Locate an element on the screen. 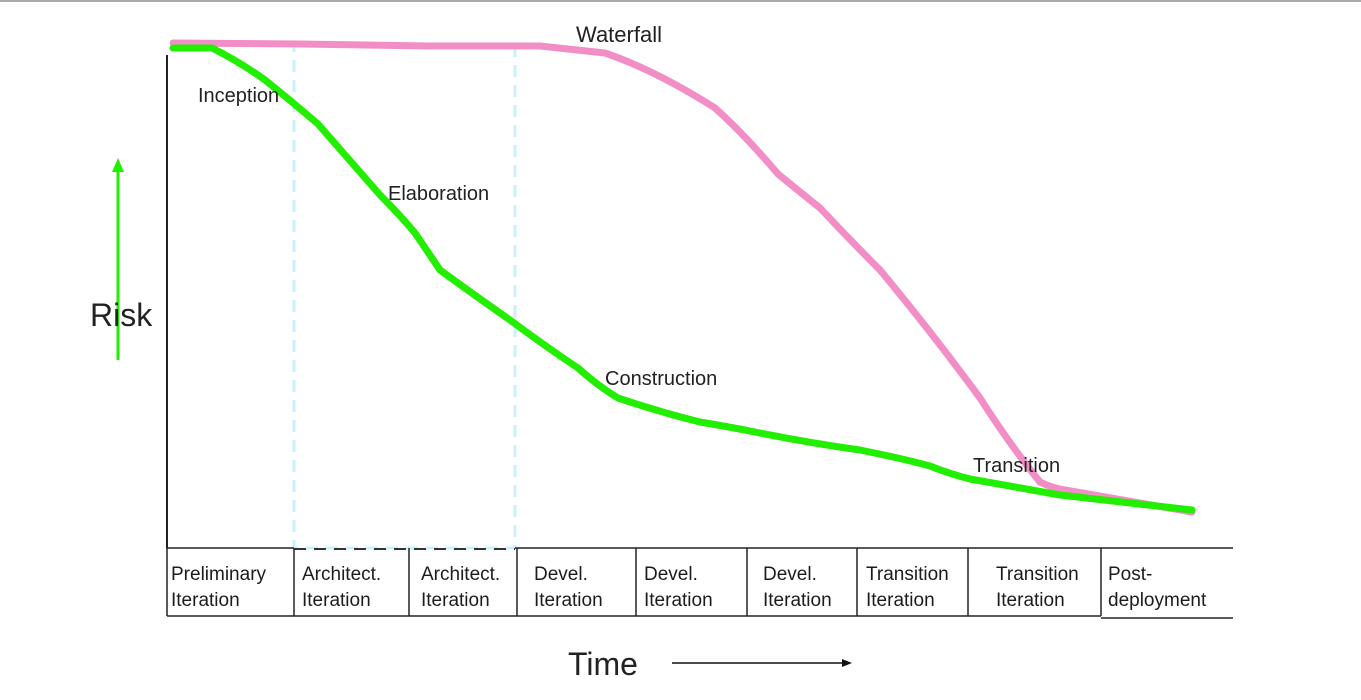  x-axis-label: Time is located at coordinates (603, 664).